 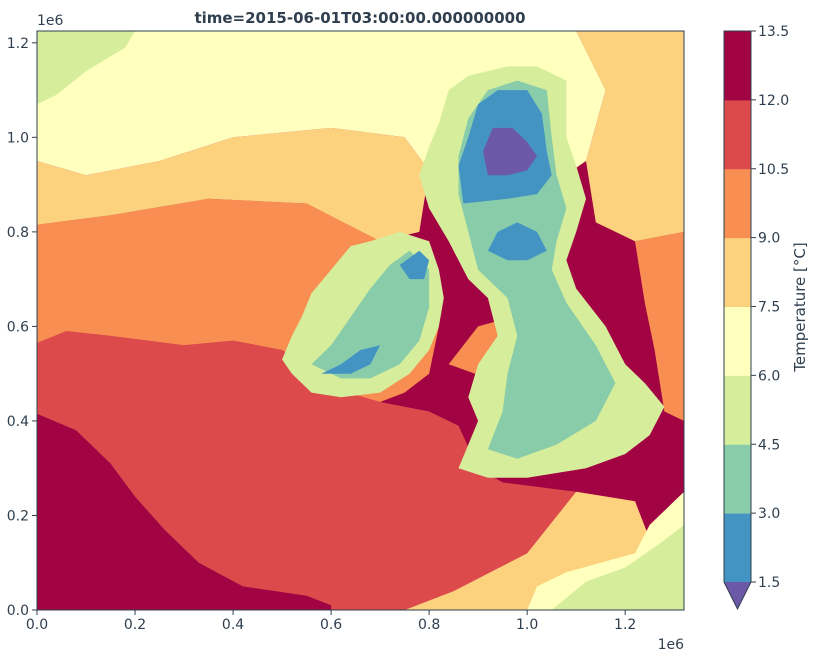 What do you see at coordinates (769, 514) in the screenshot?
I see `colorbar-tick-label: 3.0` at bounding box center [769, 514].